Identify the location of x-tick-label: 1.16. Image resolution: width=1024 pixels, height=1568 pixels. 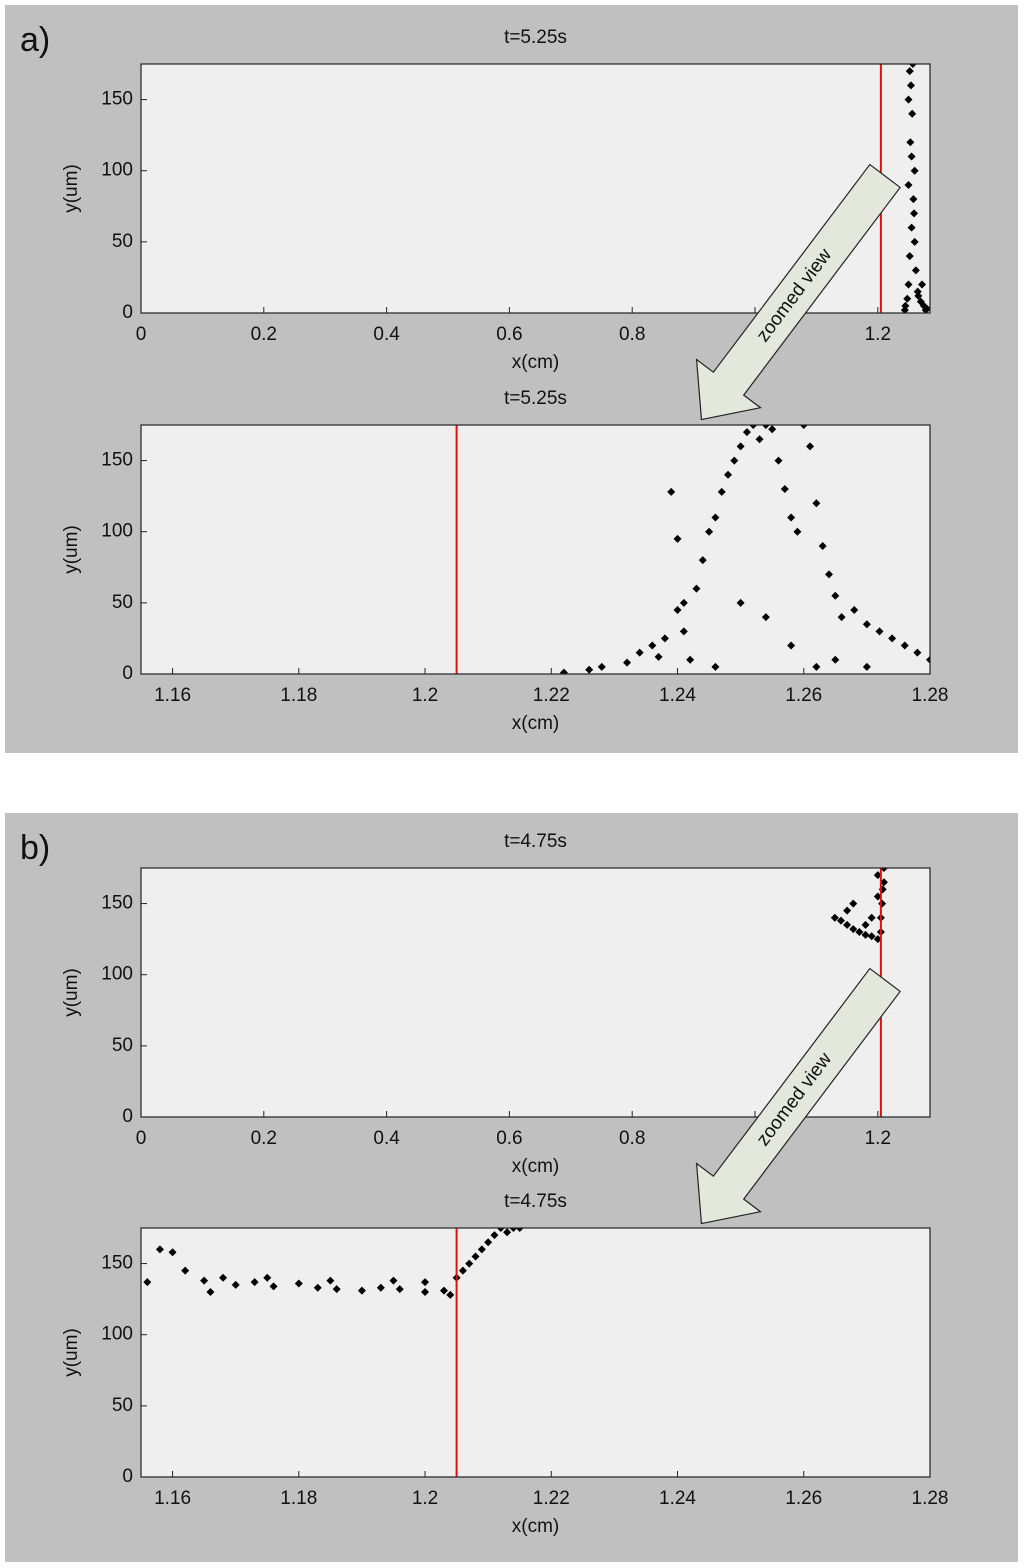
(172, 1498).